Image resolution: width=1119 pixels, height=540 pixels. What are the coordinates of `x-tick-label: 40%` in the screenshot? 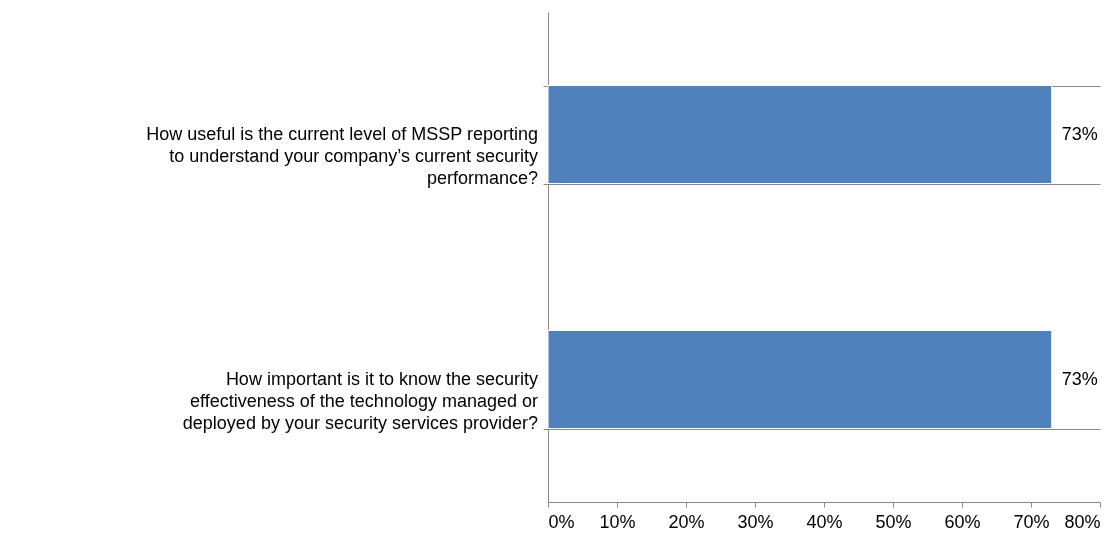 It's located at (824, 521).